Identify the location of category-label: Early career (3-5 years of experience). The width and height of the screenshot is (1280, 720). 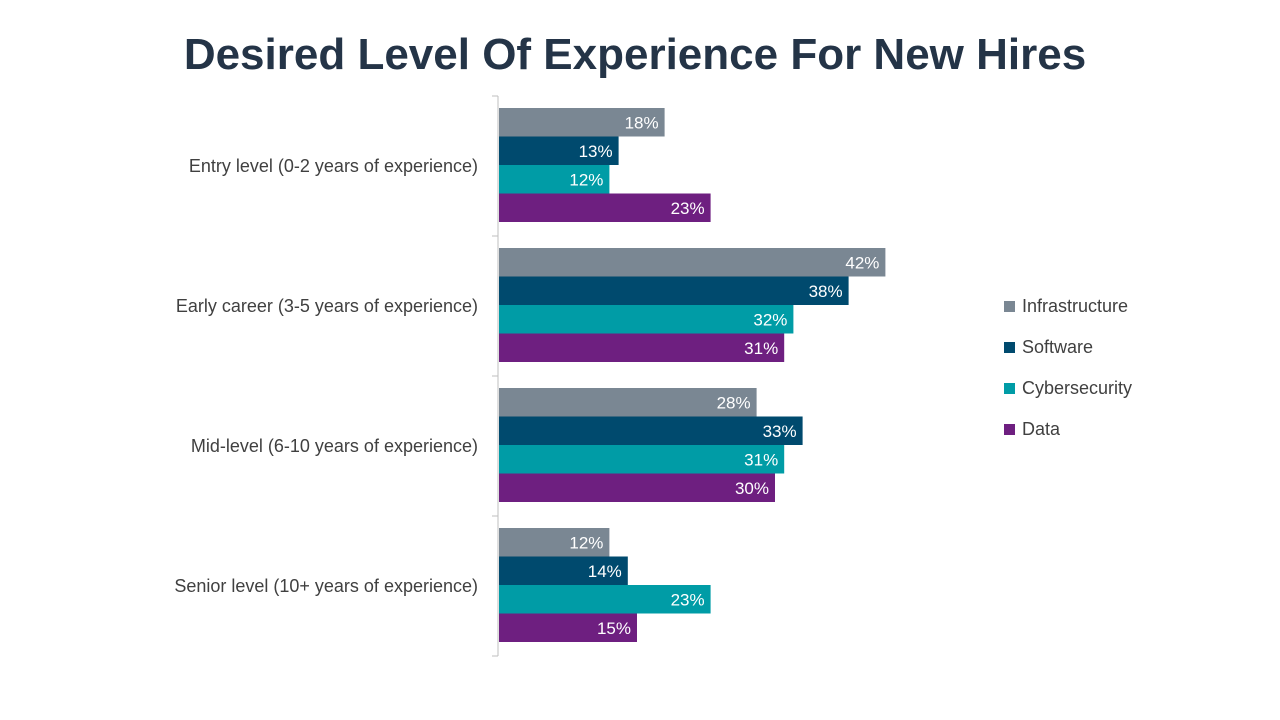
(327, 306).